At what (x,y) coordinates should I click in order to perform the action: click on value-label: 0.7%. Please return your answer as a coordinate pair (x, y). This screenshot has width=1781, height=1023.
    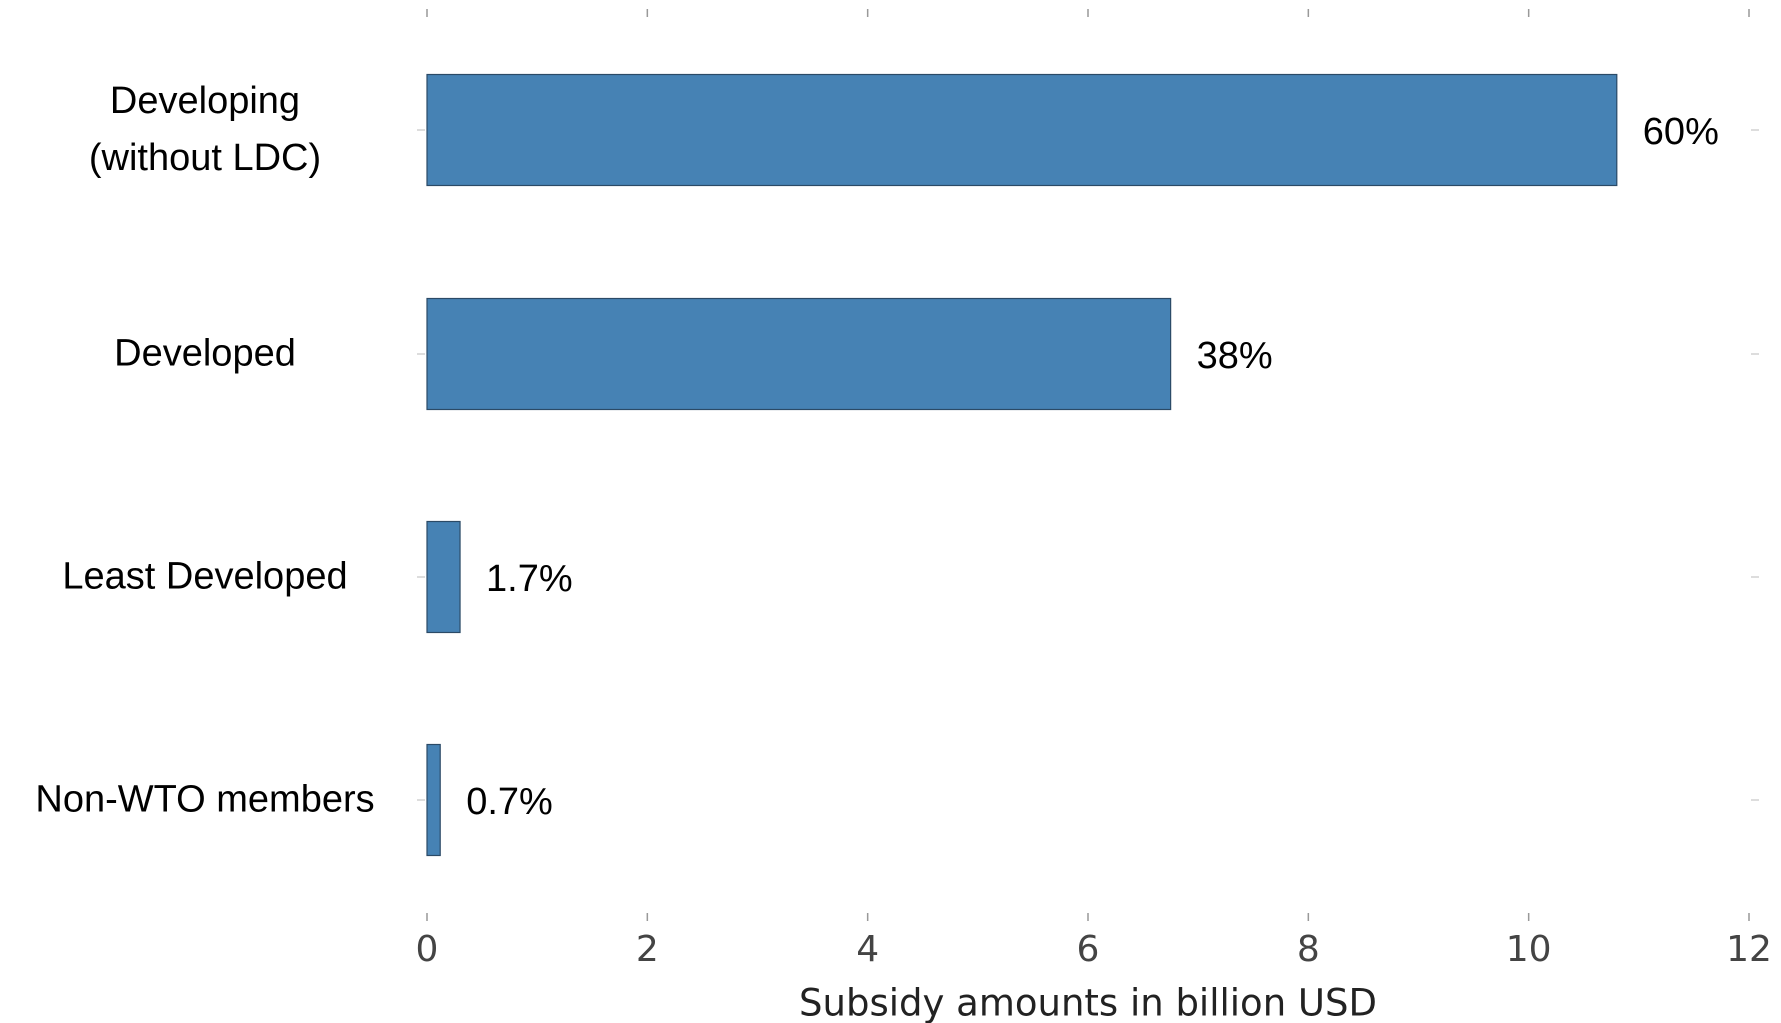
    Looking at the image, I should click on (509, 802).